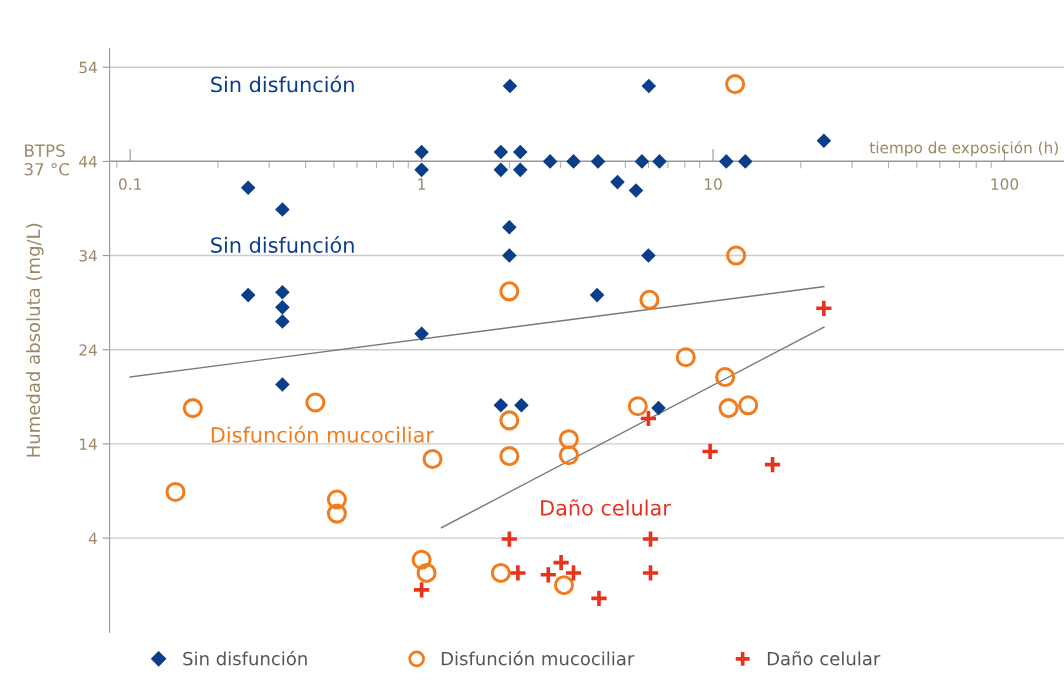  What do you see at coordinates (130, 184) in the screenshot?
I see `x-tick-label: 0.1` at bounding box center [130, 184].